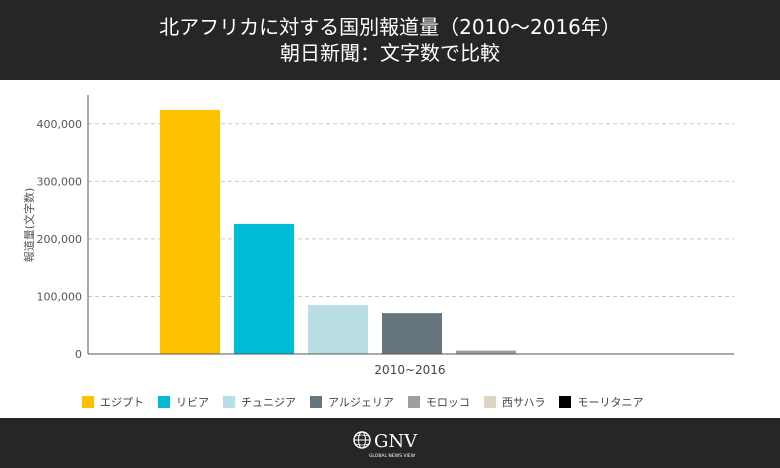 The width and height of the screenshot is (780, 468). I want to click on globe-icon, so click(362, 440).